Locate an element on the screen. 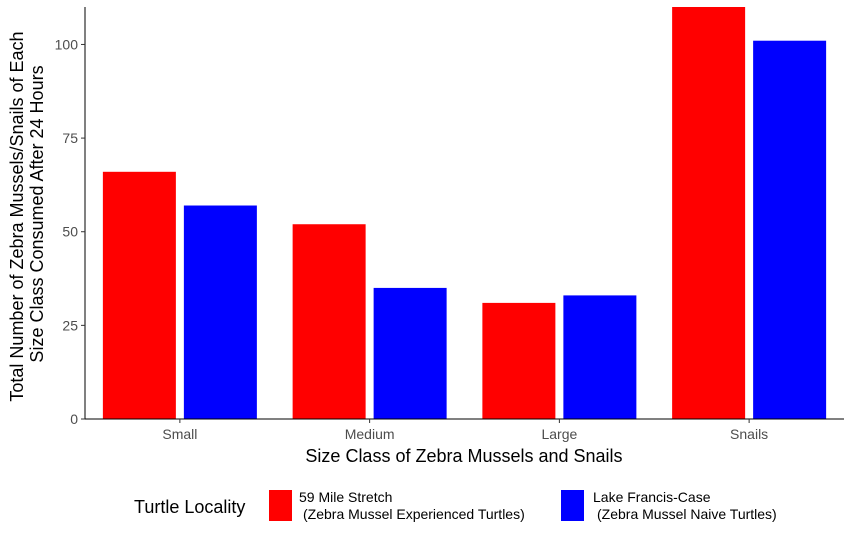 The width and height of the screenshot is (852, 536). x-tick-label-medium: Medium is located at coordinates (370, 434).